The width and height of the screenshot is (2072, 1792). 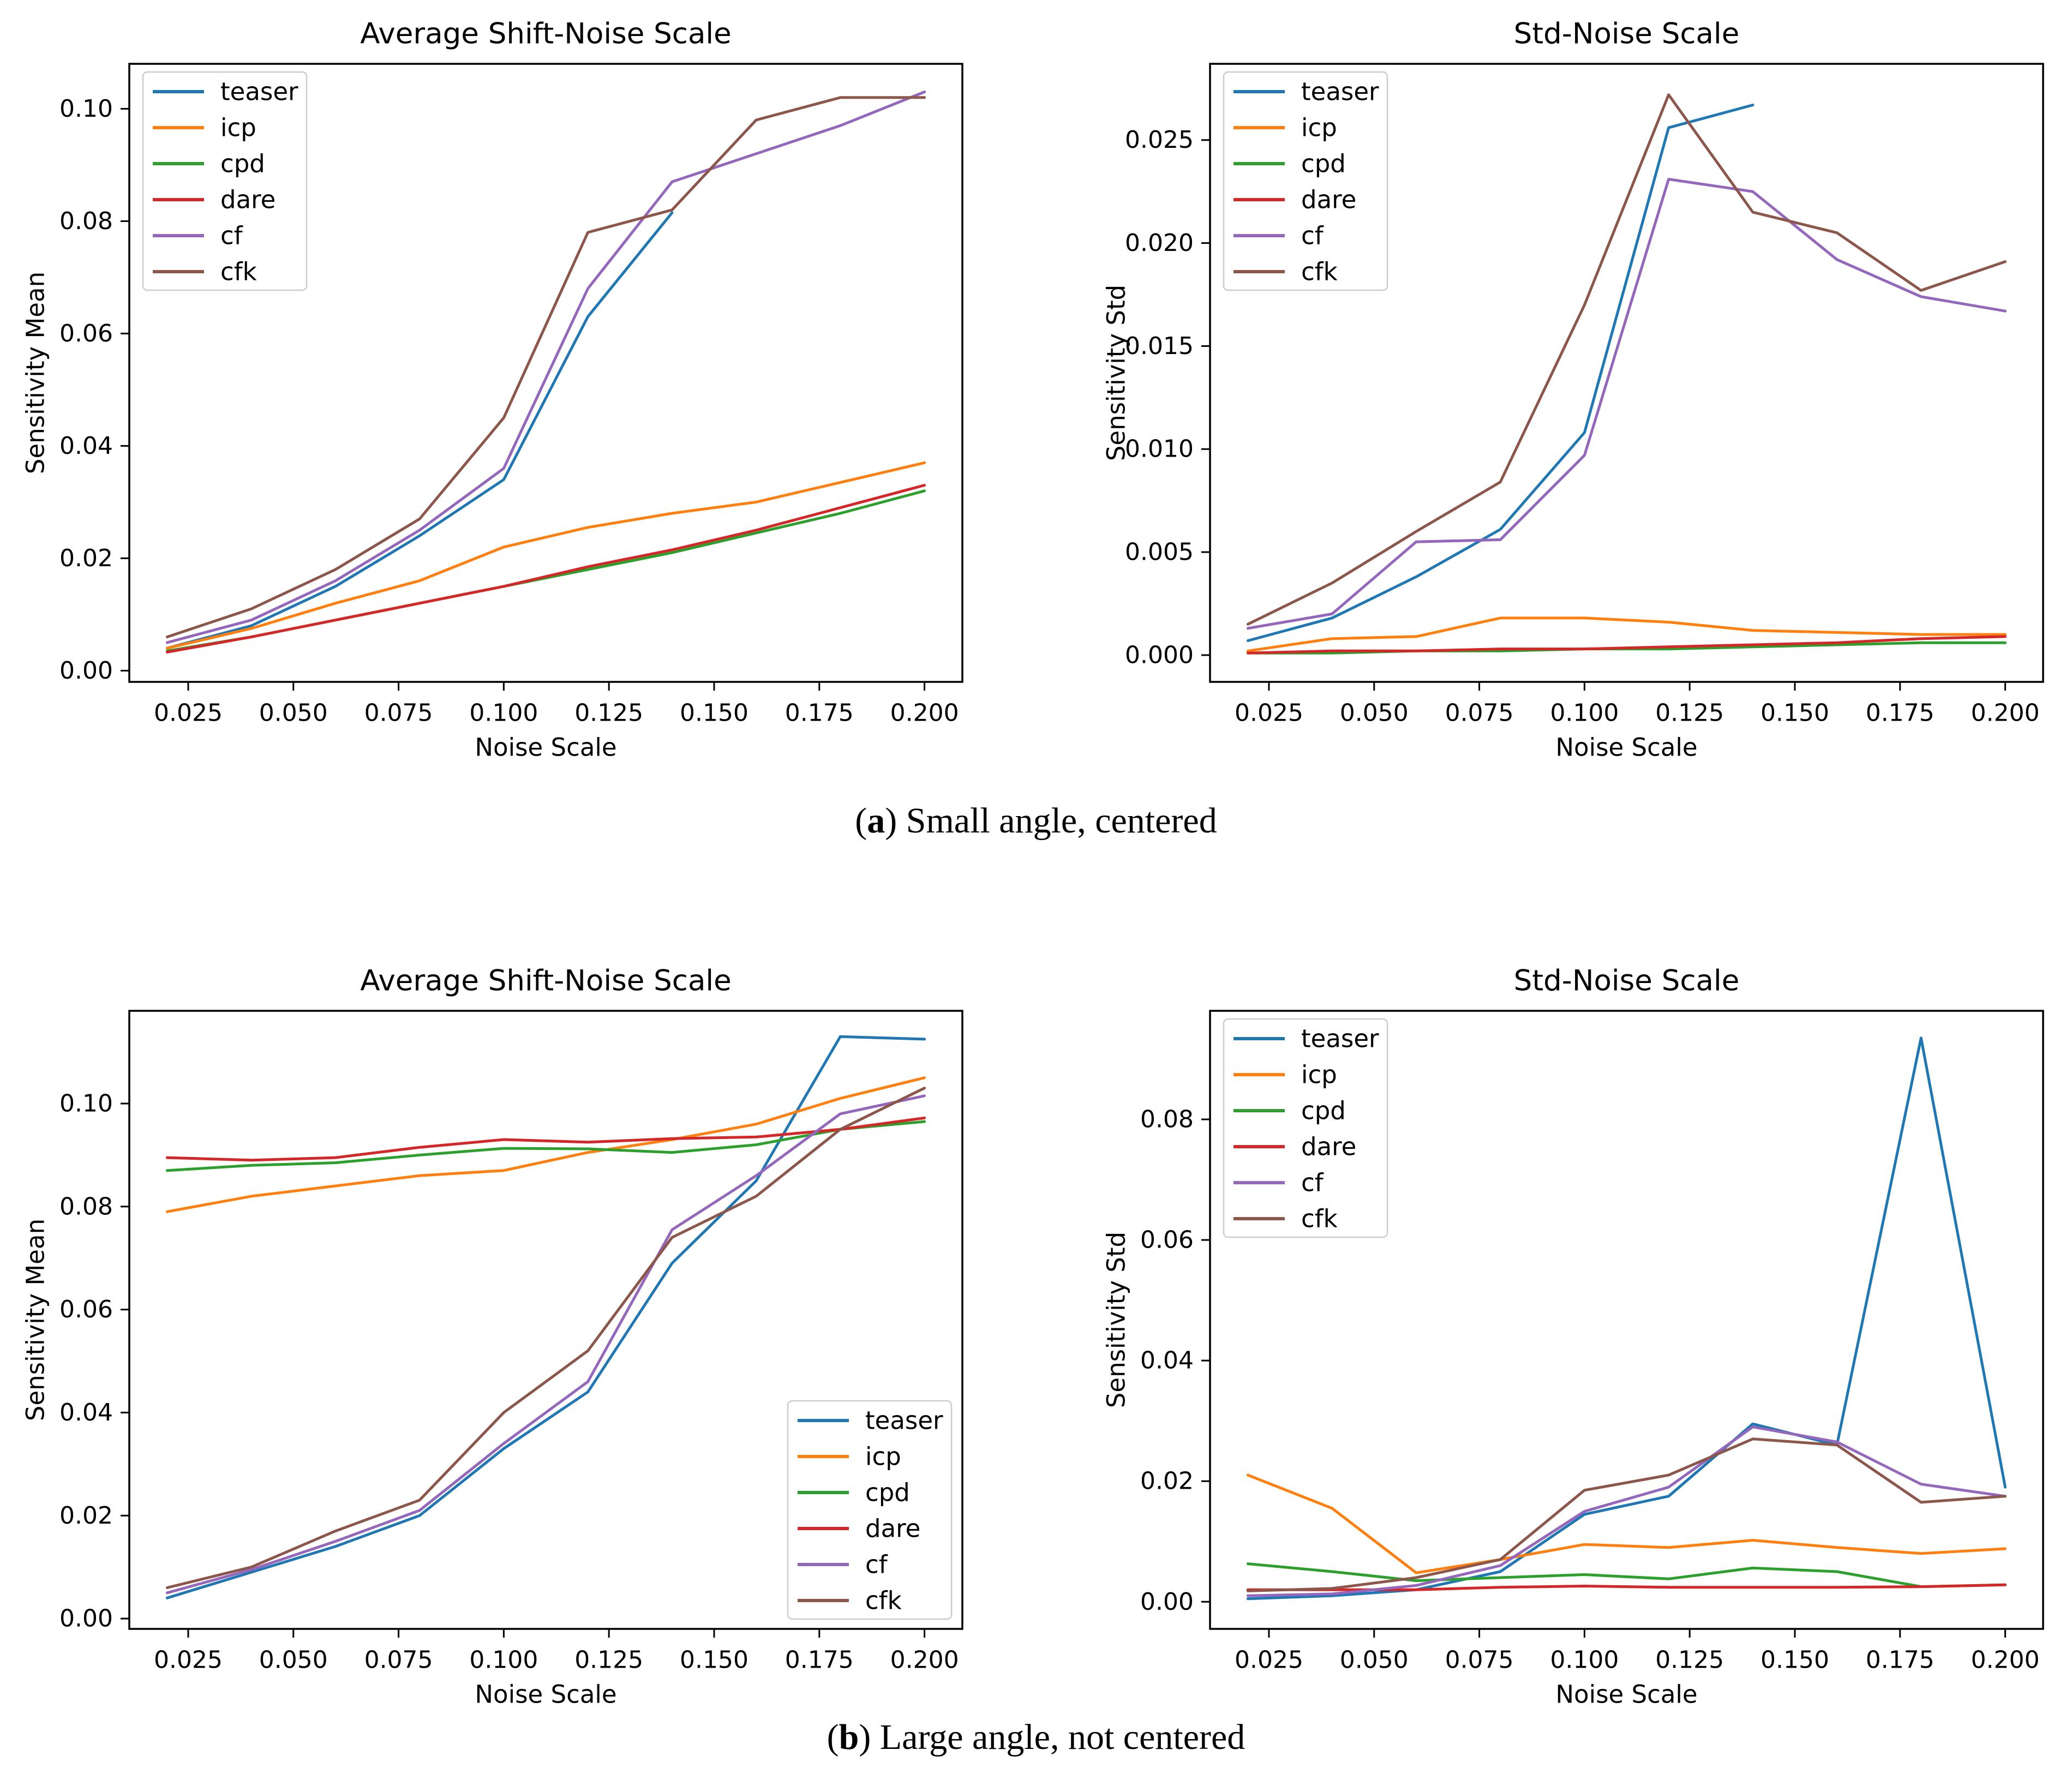 What do you see at coordinates (849, 1737) in the screenshot?
I see `caption-b-marker: b` at bounding box center [849, 1737].